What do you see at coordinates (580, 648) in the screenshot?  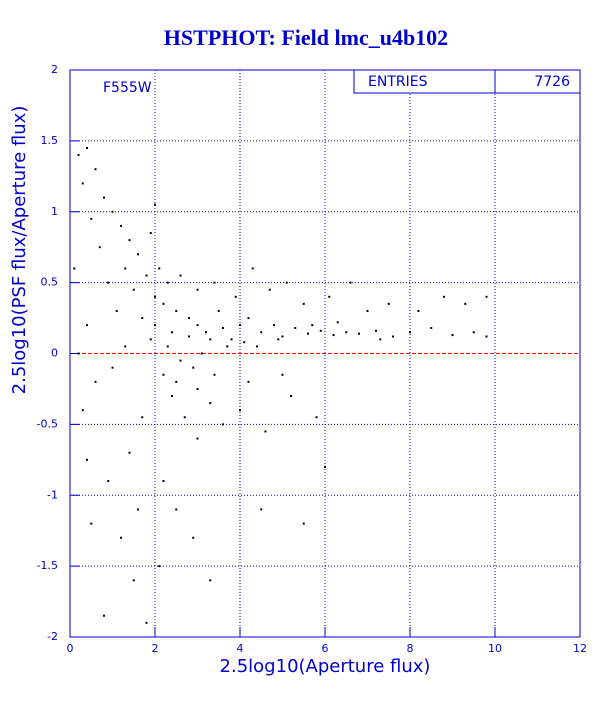 I see `x-tick-label: 12` at bounding box center [580, 648].